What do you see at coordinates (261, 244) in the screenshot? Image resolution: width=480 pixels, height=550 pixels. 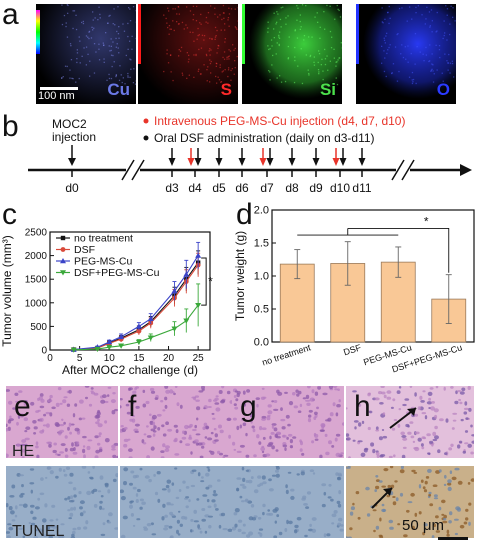 I see `y-tick-label: 1.5` at bounding box center [261, 244].